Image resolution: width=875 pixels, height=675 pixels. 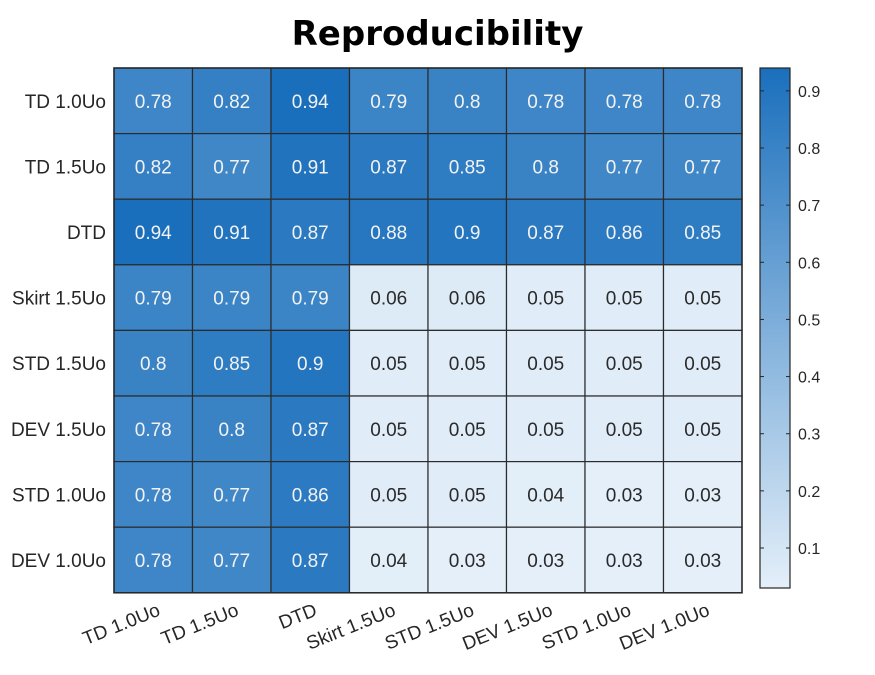 What do you see at coordinates (199, 625) in the screenshot?
I see `x-tick-label: TD 1.5Uo` at bounding box center [199, 625].